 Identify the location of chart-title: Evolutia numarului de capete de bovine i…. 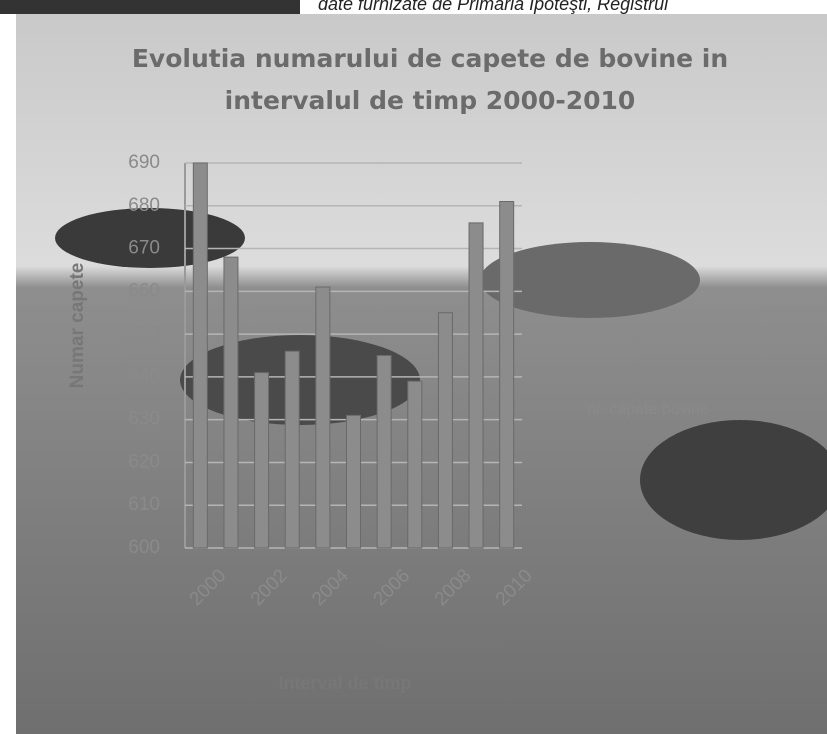
(430, 79).